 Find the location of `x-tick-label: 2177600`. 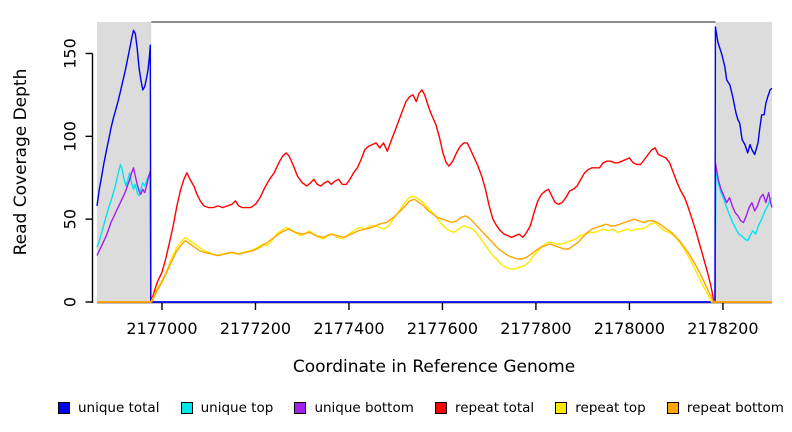

x-tick-label: 2177600 is located at coordinates (442, 328).